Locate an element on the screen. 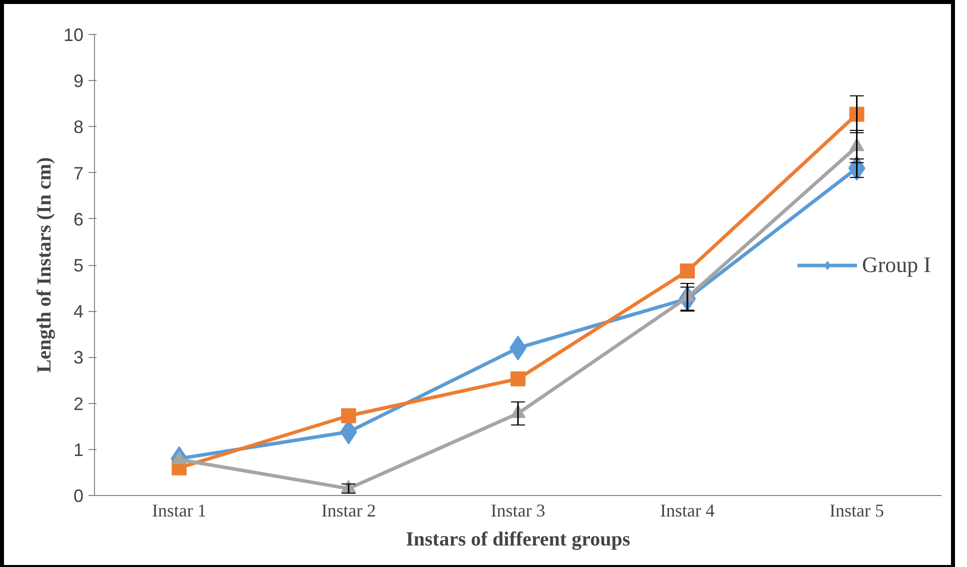 Image resolution: width=967 pixels, height=567 pixels. y-tick-label: 5 is located at coordinates (78, 266).